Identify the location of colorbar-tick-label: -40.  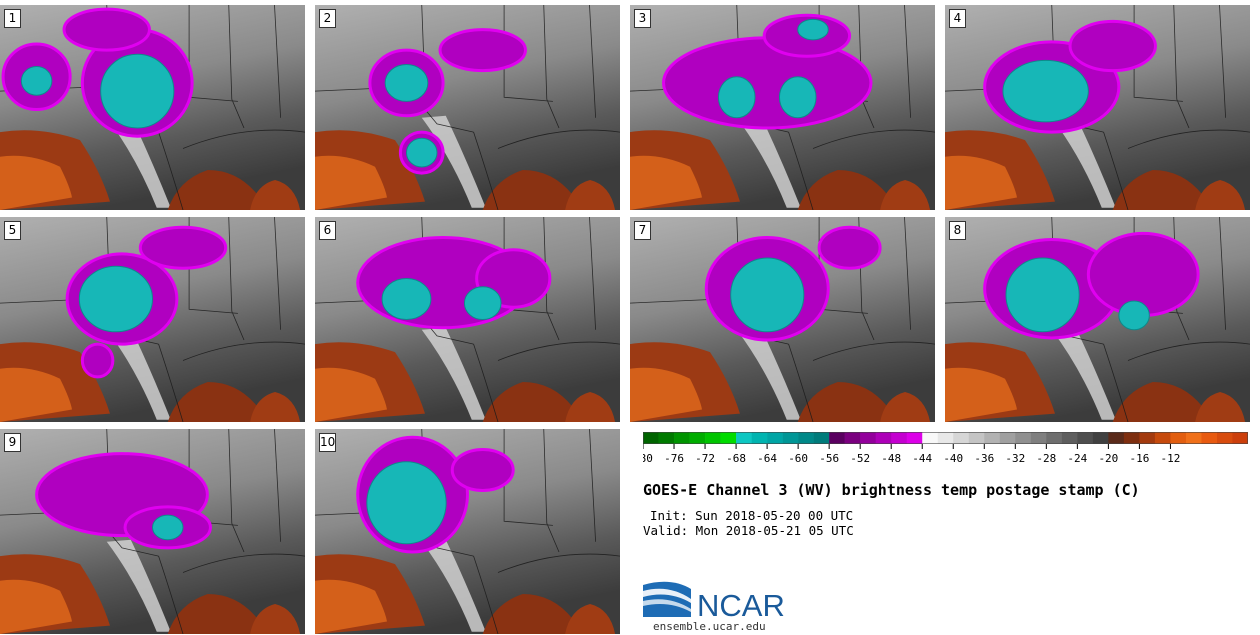
(953, 458).